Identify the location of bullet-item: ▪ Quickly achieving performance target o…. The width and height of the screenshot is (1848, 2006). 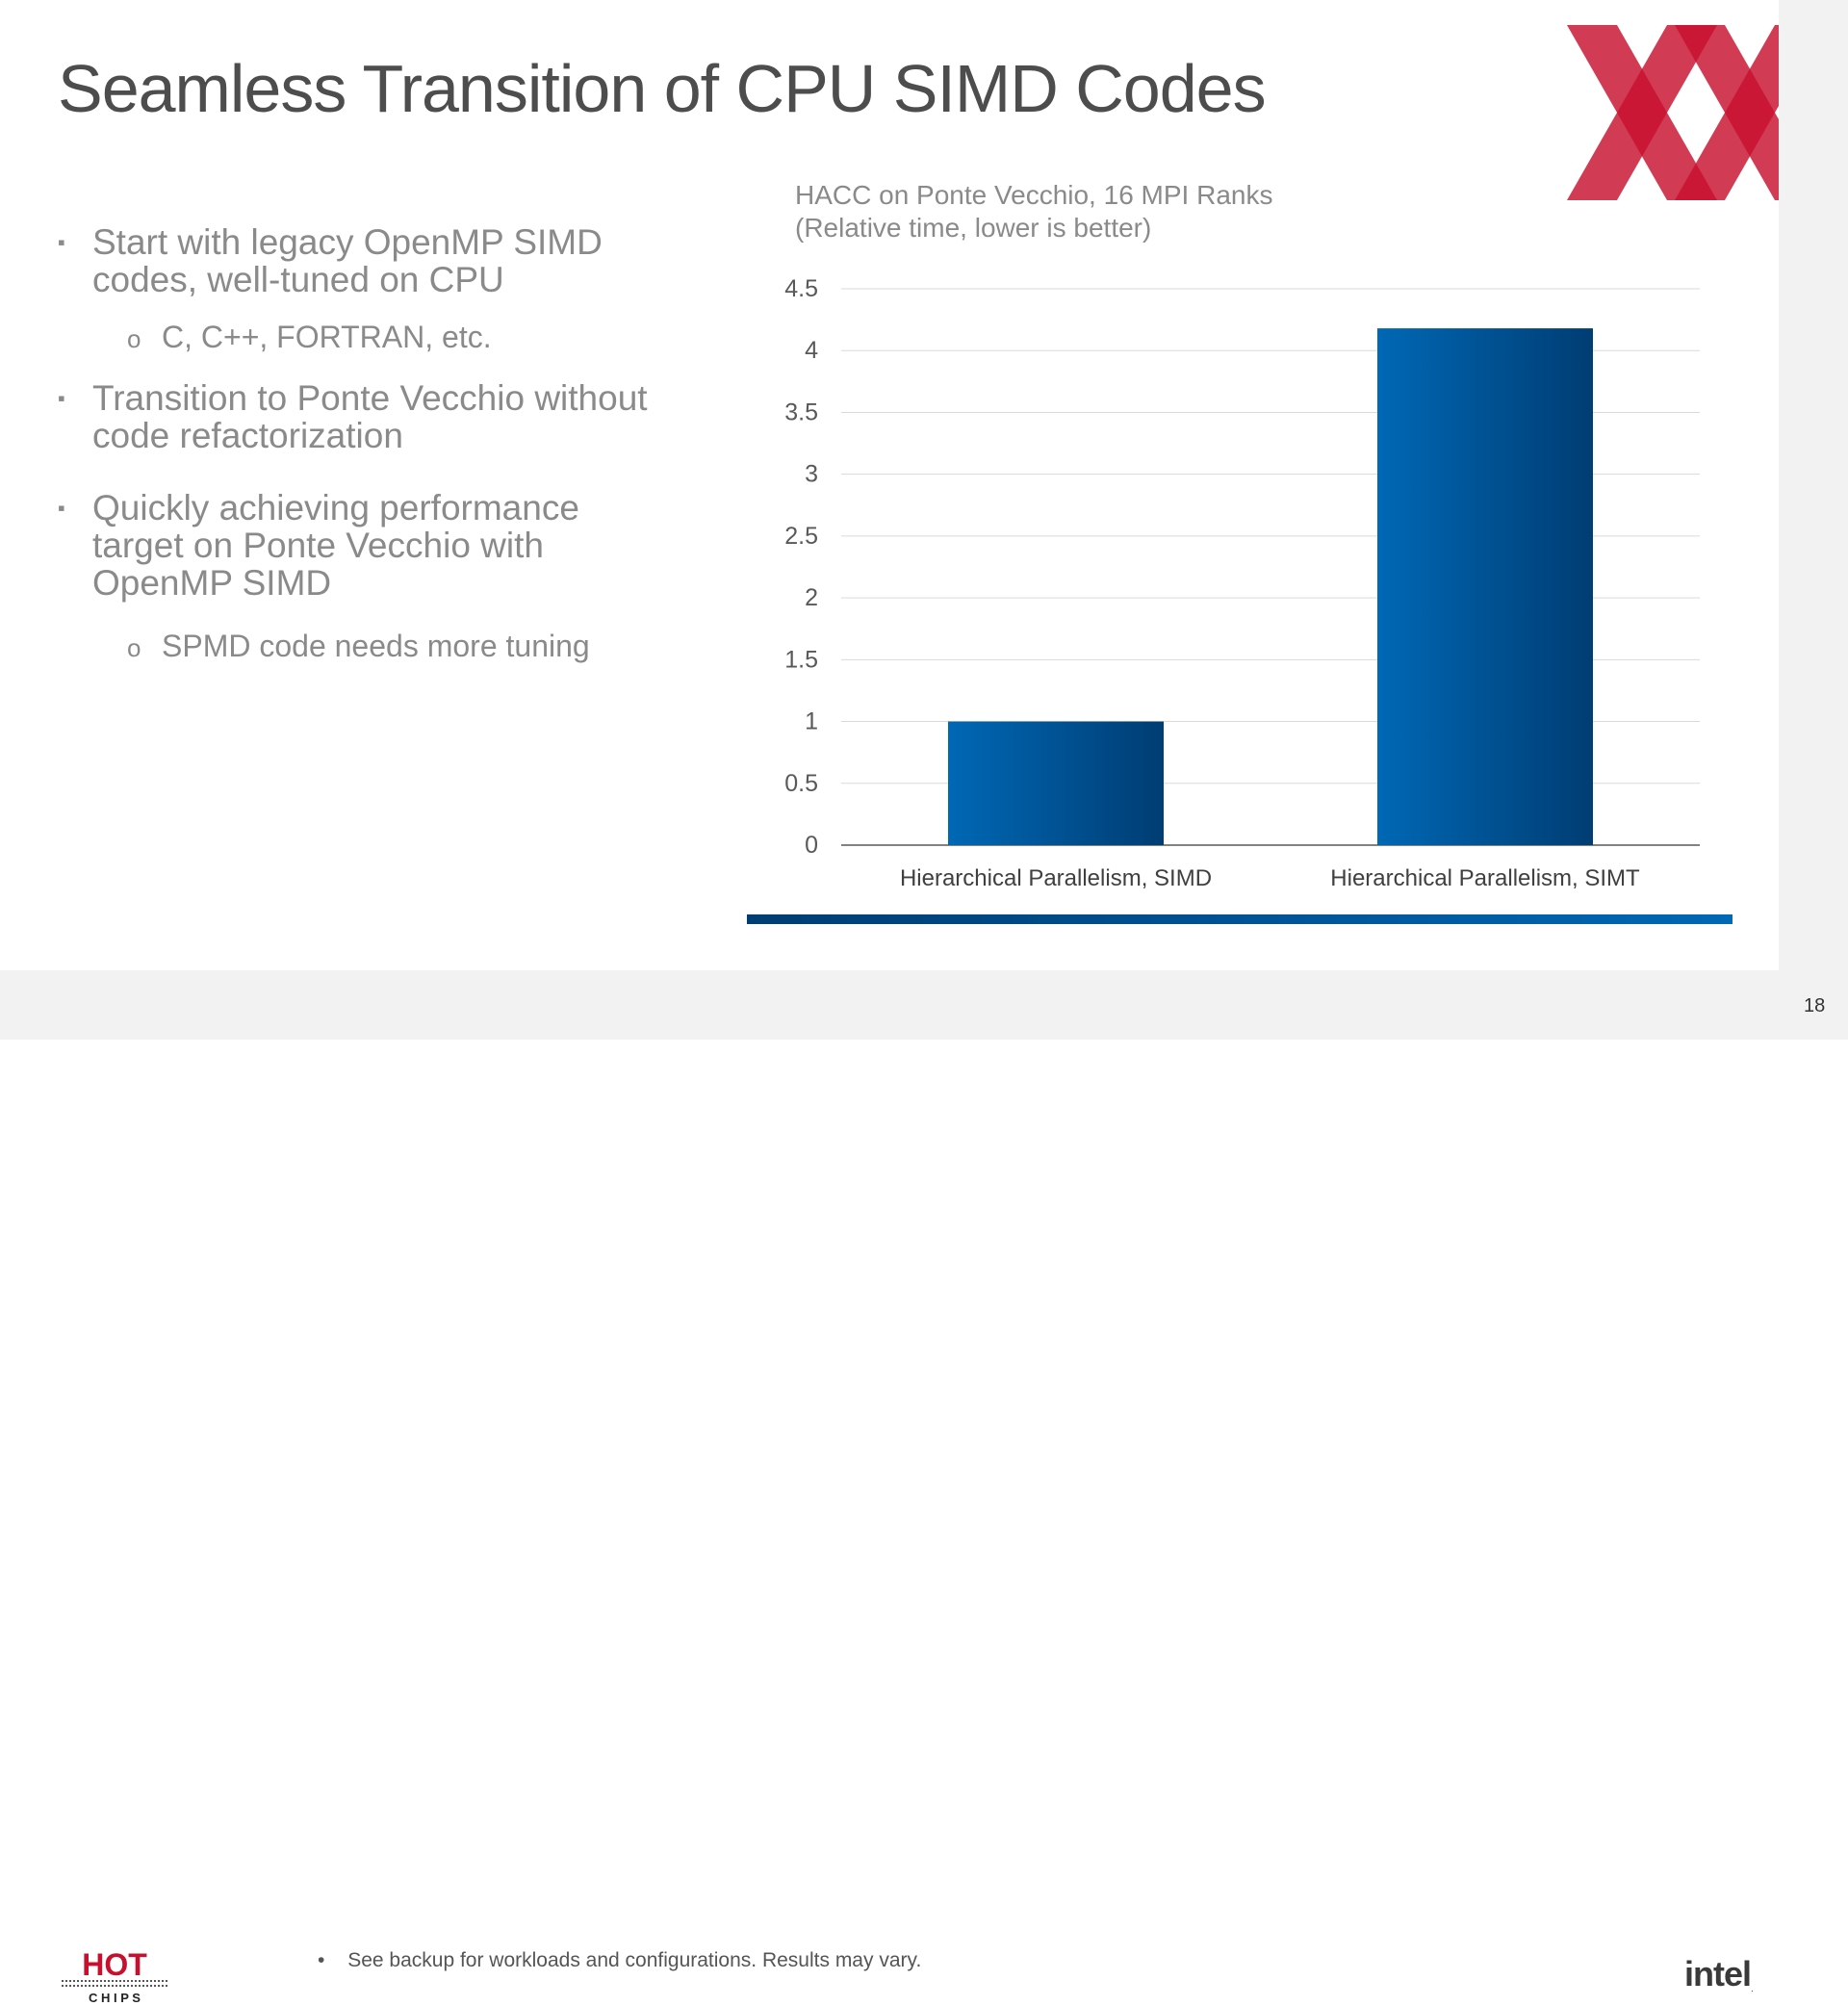
(356, 545).